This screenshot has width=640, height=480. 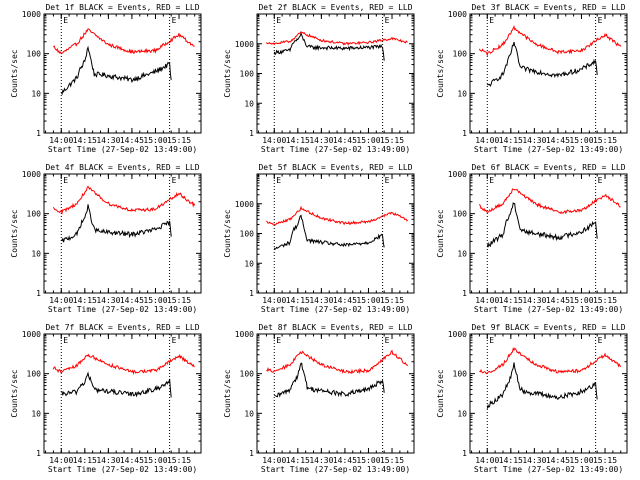 What do you see at coordinates (548, 167) in the screenshot?
I see `panel-title: Det 6f BLACK = Events, RED = LLD` at bounding box center [548, 167].